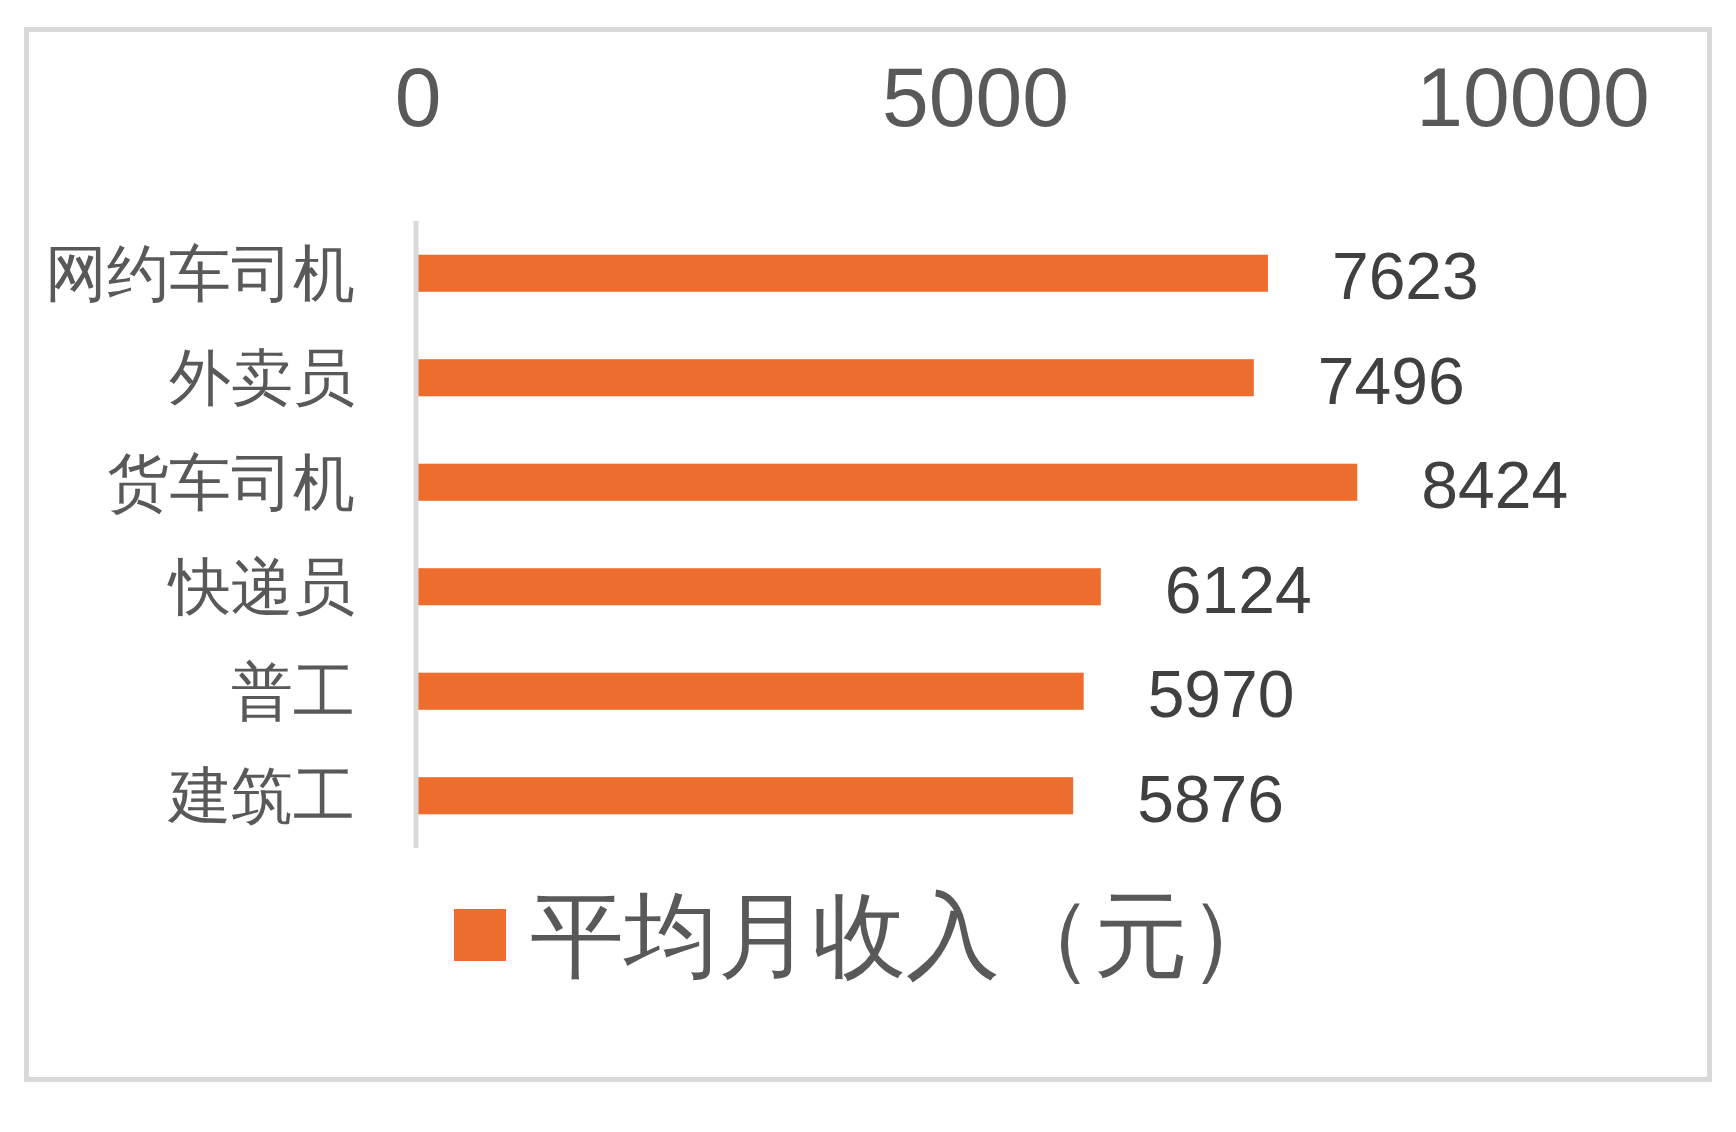 The image size is (1736, 1132). What do you see at coordinates (1405, 276) in the screenshot?
I see `data-label: 7623` at bounding box center [1405, 276].